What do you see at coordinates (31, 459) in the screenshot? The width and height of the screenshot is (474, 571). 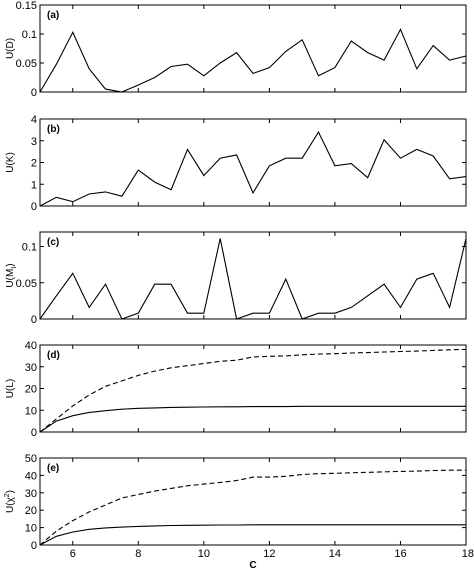 I see `ytick-label: 50` at bounding box center [31, 459].